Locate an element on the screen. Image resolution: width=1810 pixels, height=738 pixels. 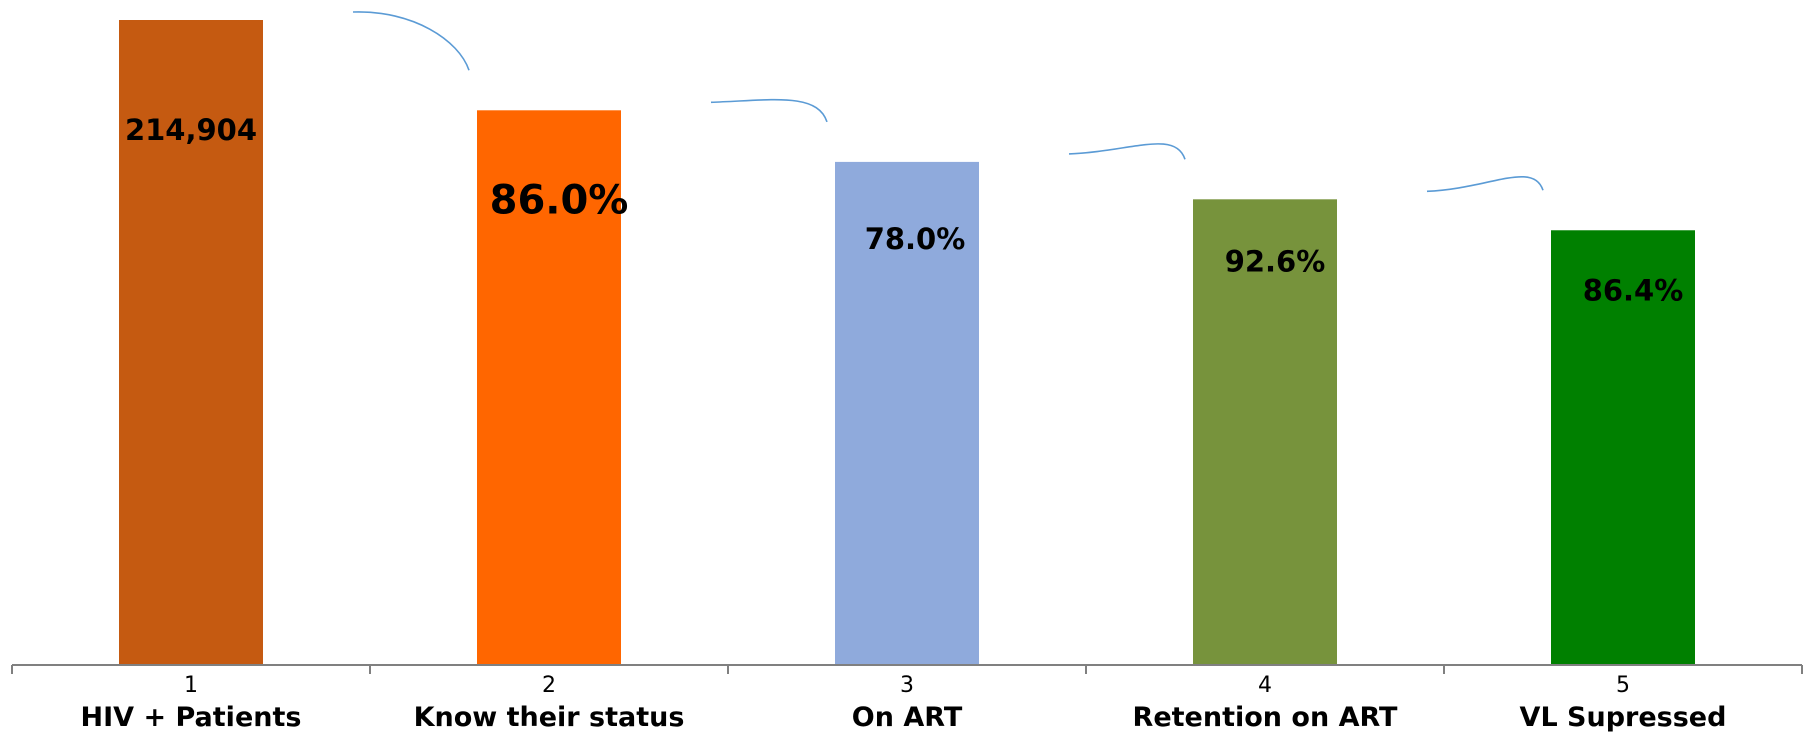
tick-number-4: 4 is located at coordinates (1265, 685).